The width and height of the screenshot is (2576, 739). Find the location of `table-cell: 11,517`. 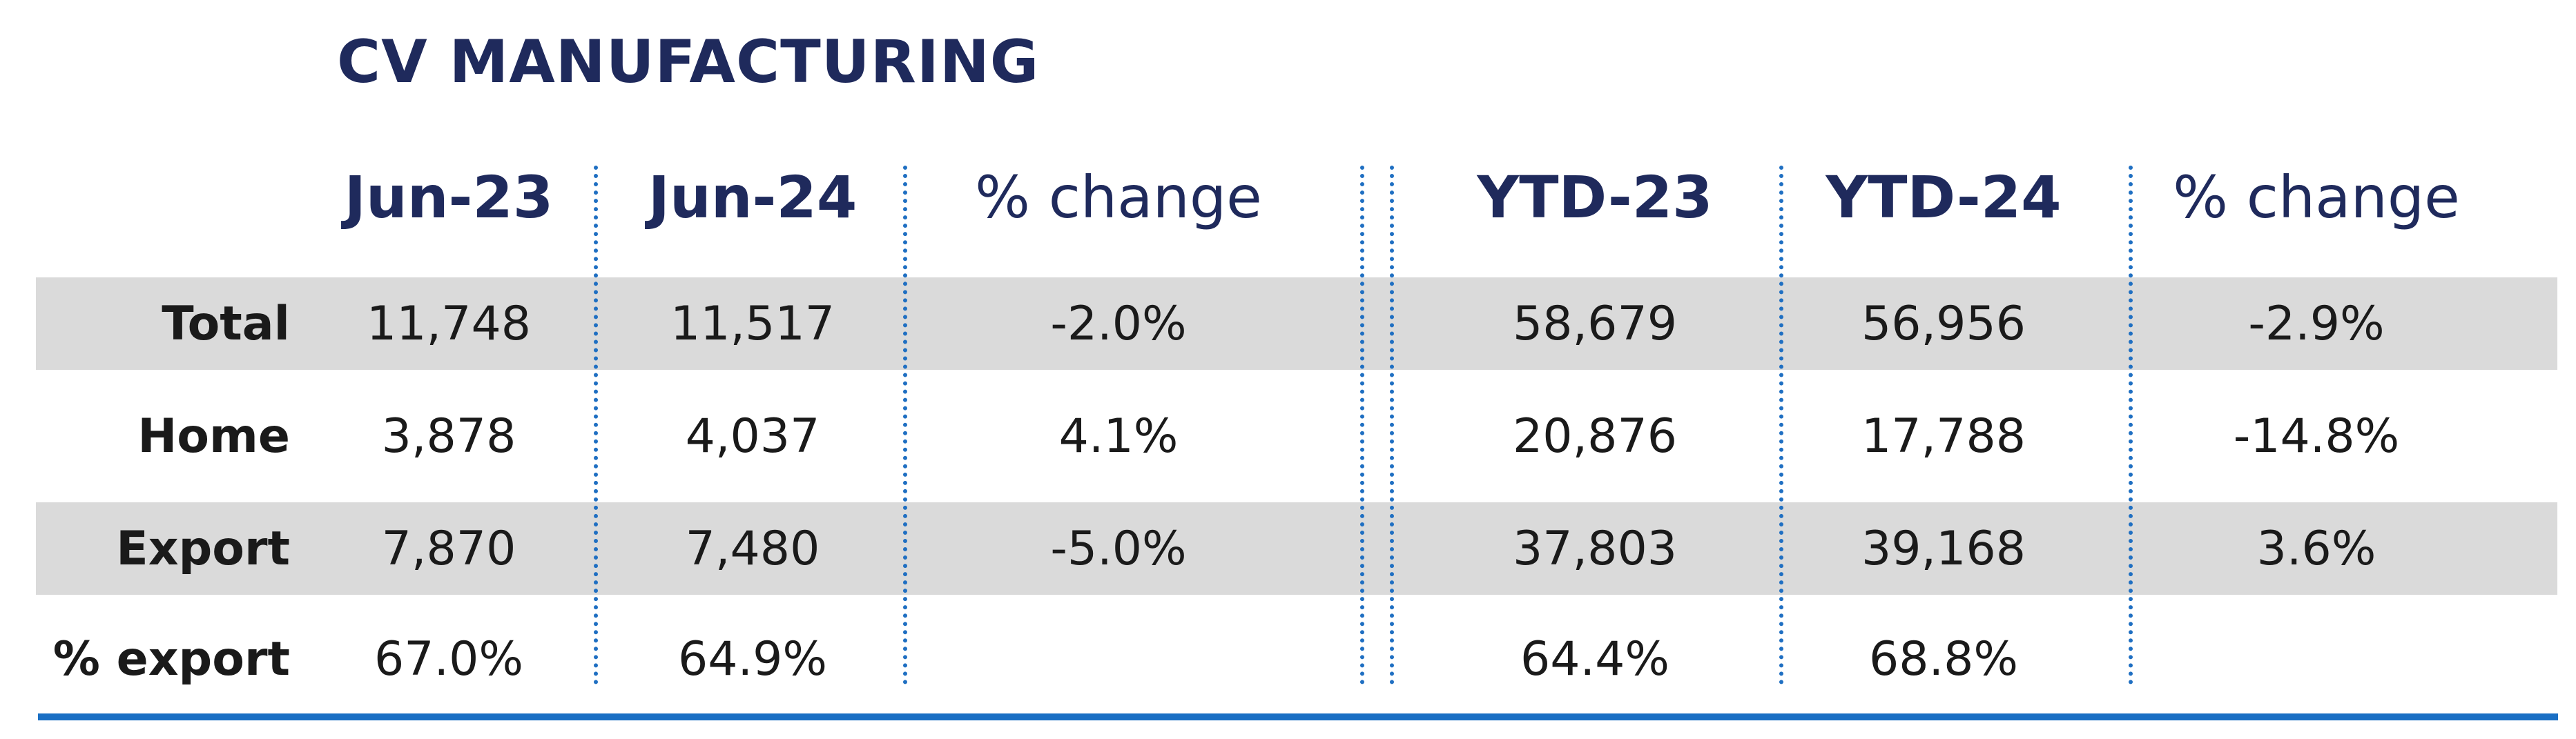

table-cell: 11,517 is located at coordinates (753, 323).